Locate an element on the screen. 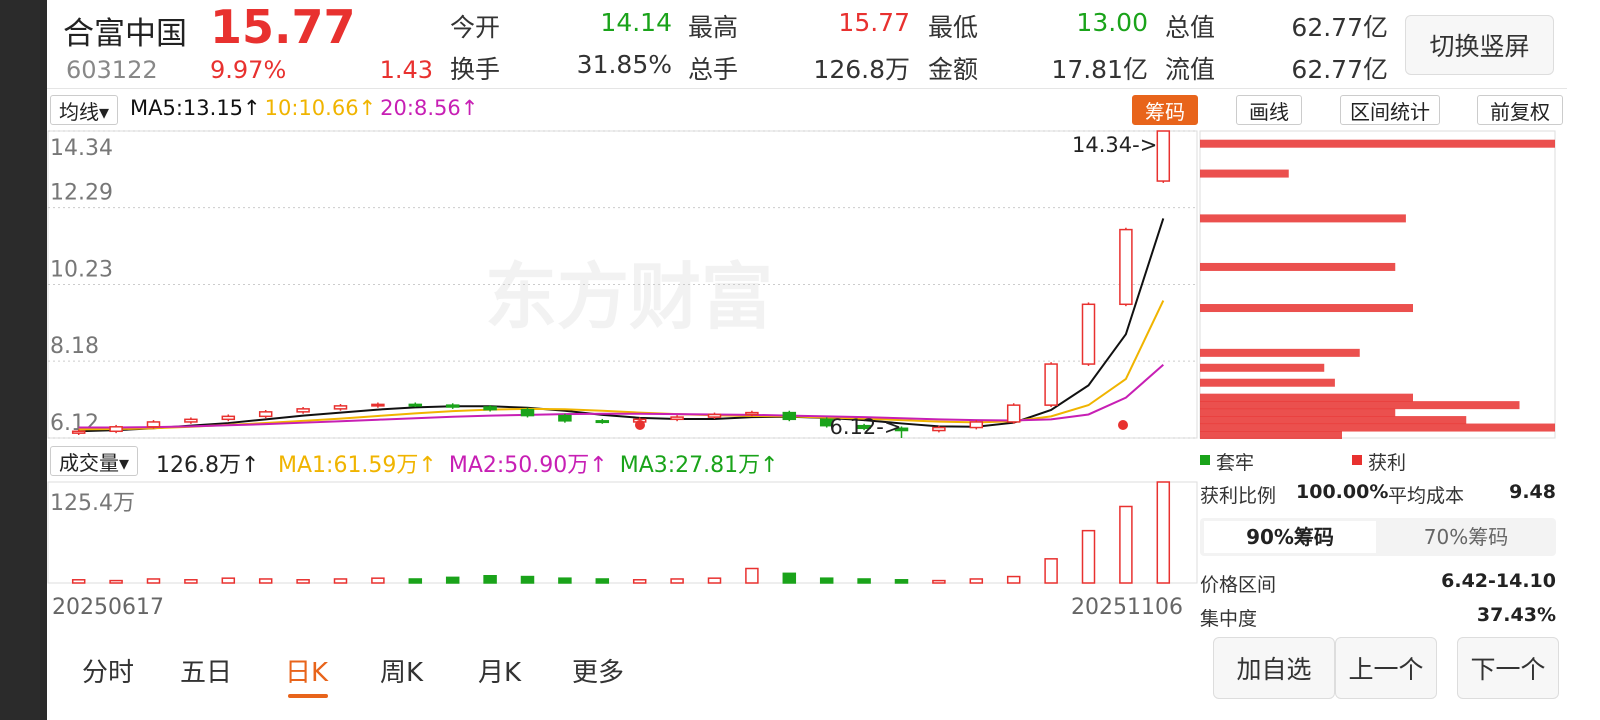 This screenshot has height=720, width=1600. divider is located at coordinates (807, 88).